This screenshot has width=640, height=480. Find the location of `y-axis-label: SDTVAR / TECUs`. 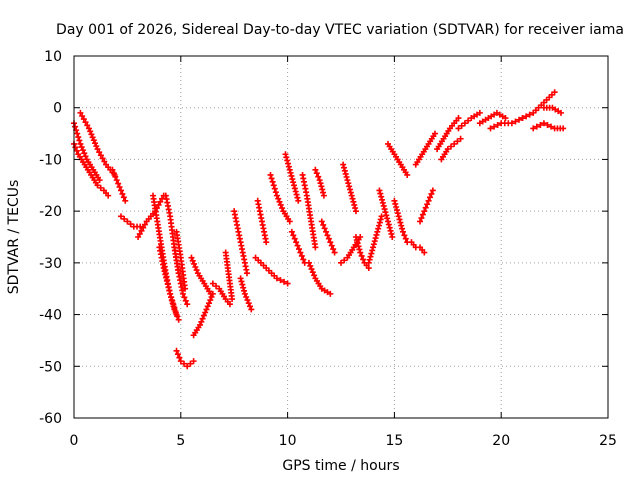

y-axis-label: SDTVAR / TECUs is located at coordinates (14, 237).